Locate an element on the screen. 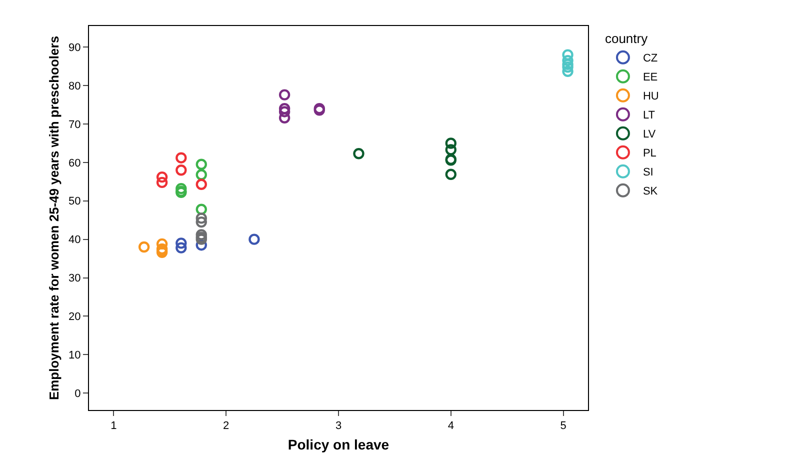  y-axis-title: Employment rate for women 25-49 years with preschoolers is located at coordinates (54, 218).